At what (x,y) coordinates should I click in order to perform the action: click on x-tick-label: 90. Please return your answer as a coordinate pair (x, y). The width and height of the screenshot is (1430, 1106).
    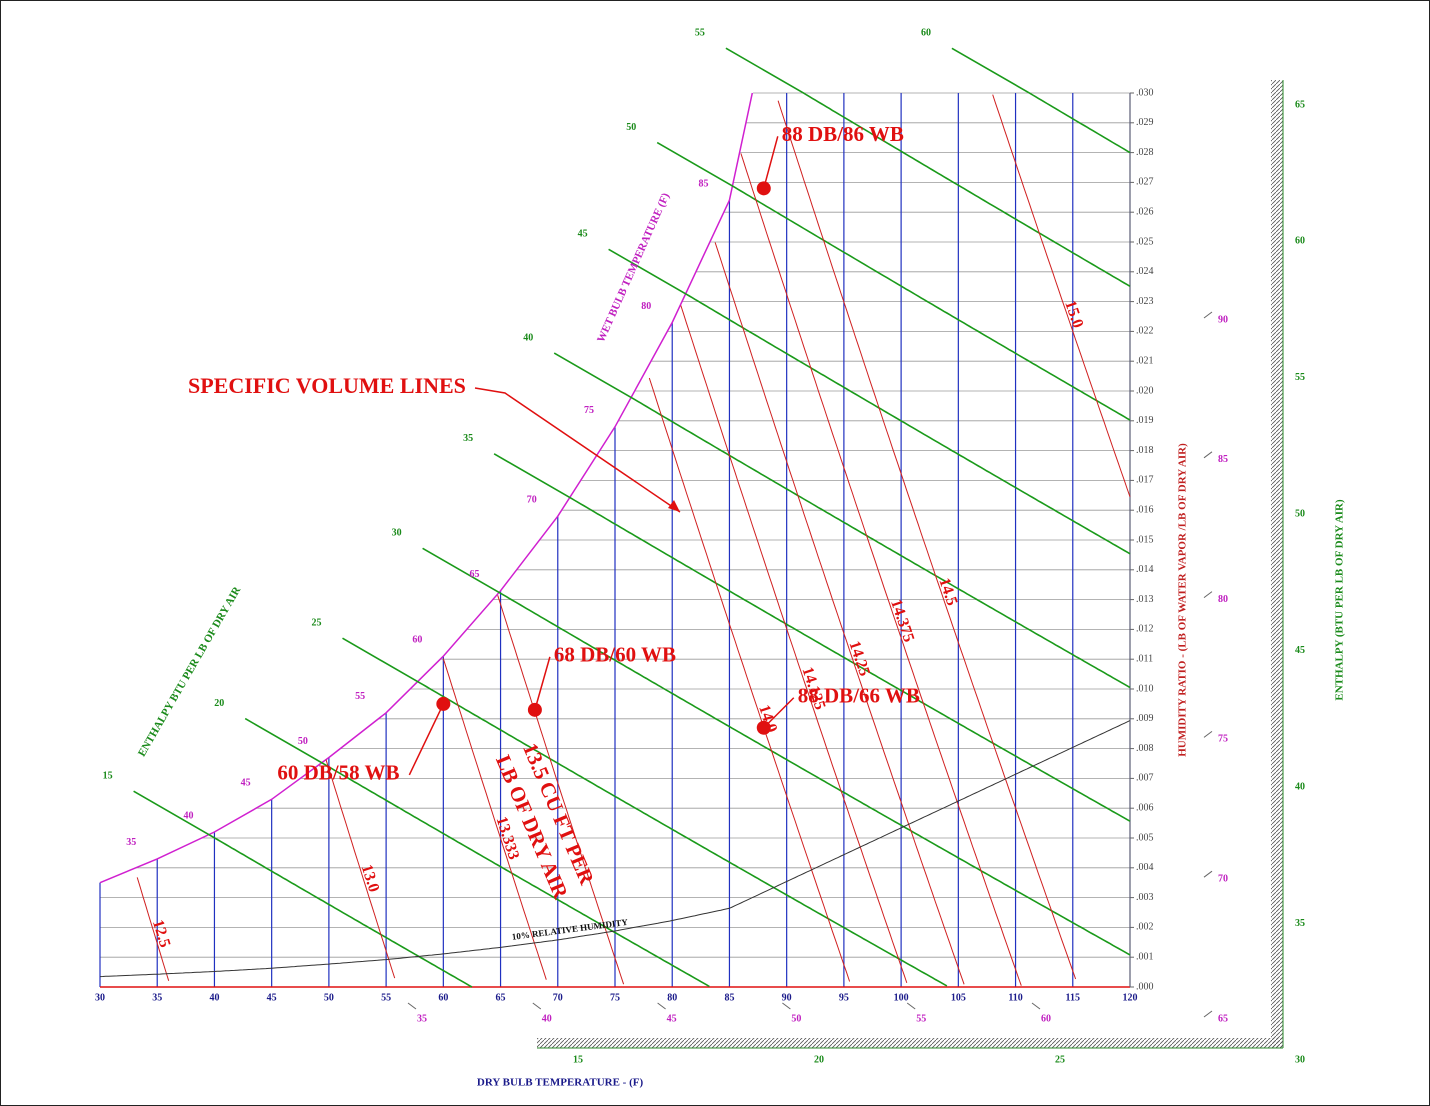
    Looking at the image, I should click on (787, 997).